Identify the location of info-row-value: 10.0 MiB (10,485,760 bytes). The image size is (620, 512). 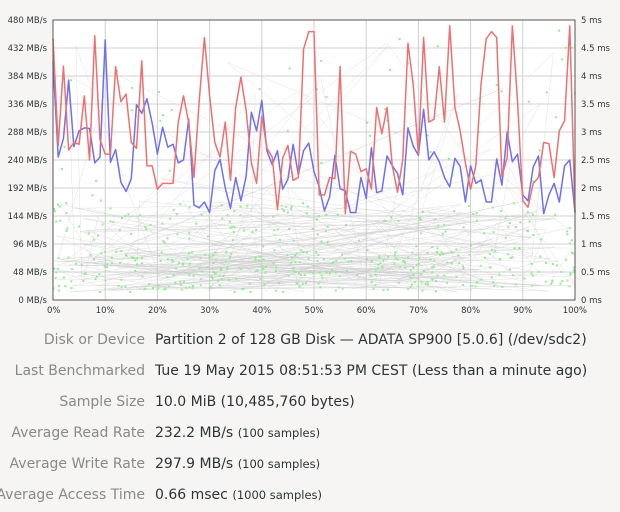
(255, 402).